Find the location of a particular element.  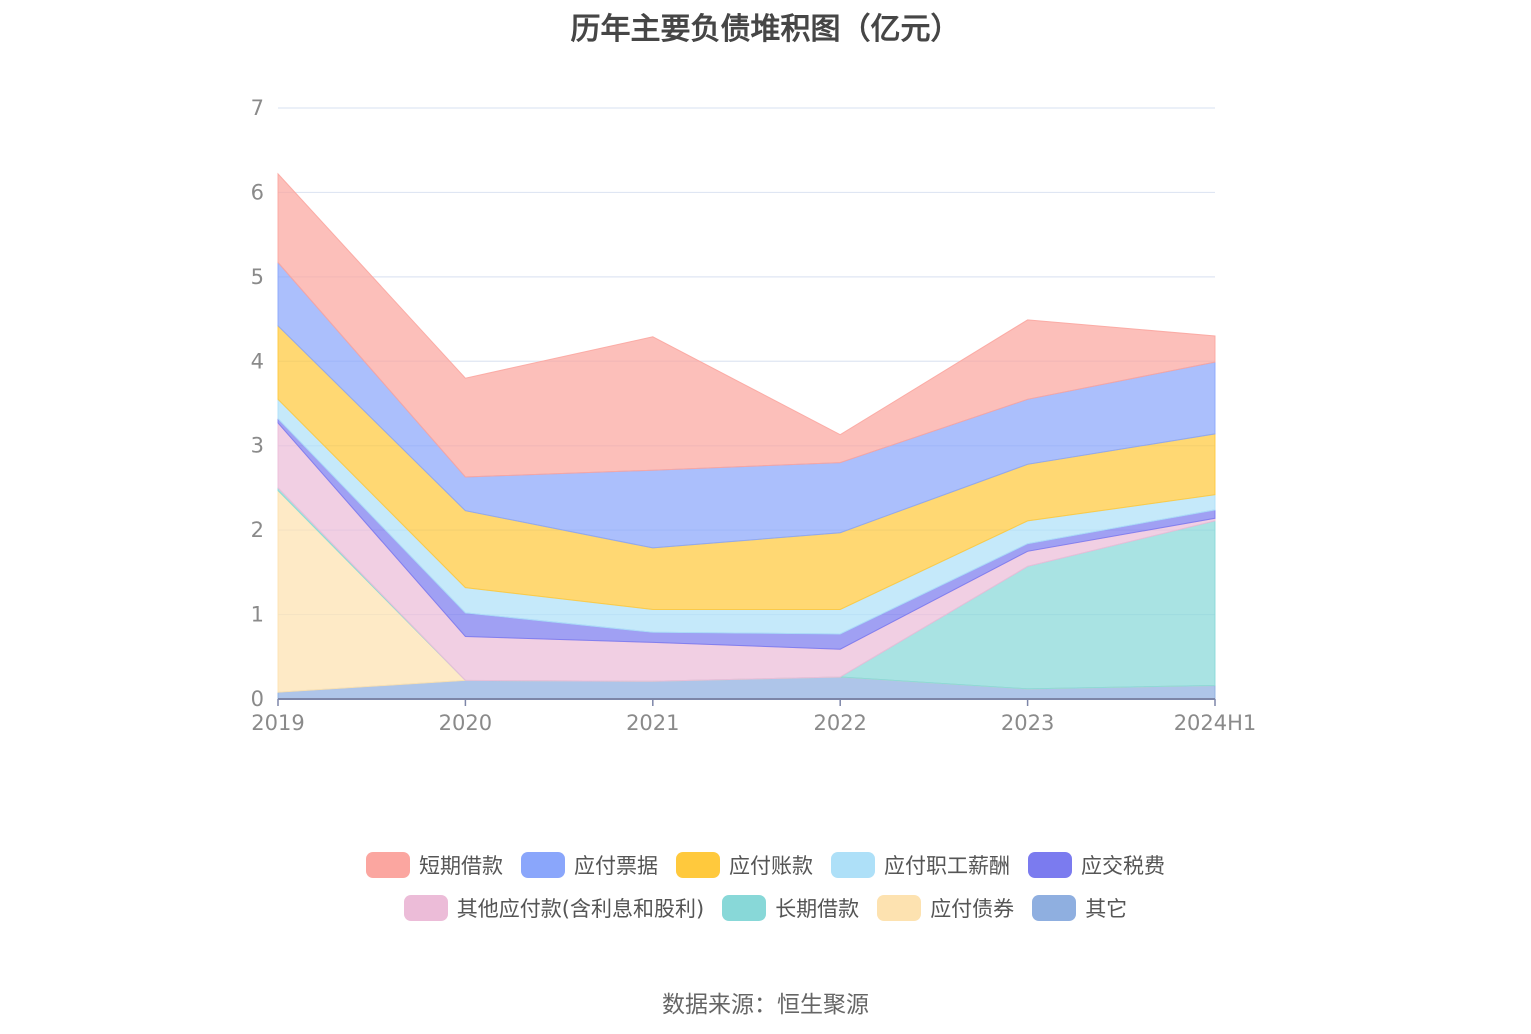

data-source: 数据来源：恒生聚源 is located at coordinates (765, 1005).